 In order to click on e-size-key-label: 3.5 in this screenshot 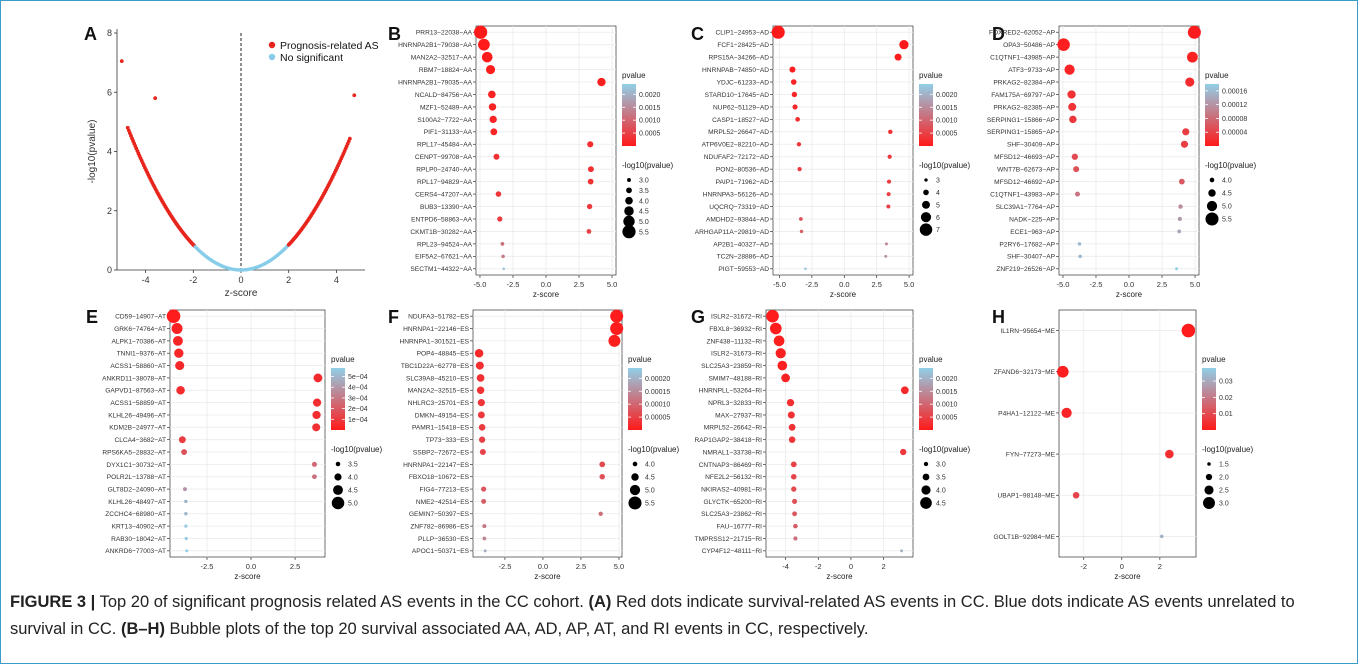, I will do `click(353, 465)`.